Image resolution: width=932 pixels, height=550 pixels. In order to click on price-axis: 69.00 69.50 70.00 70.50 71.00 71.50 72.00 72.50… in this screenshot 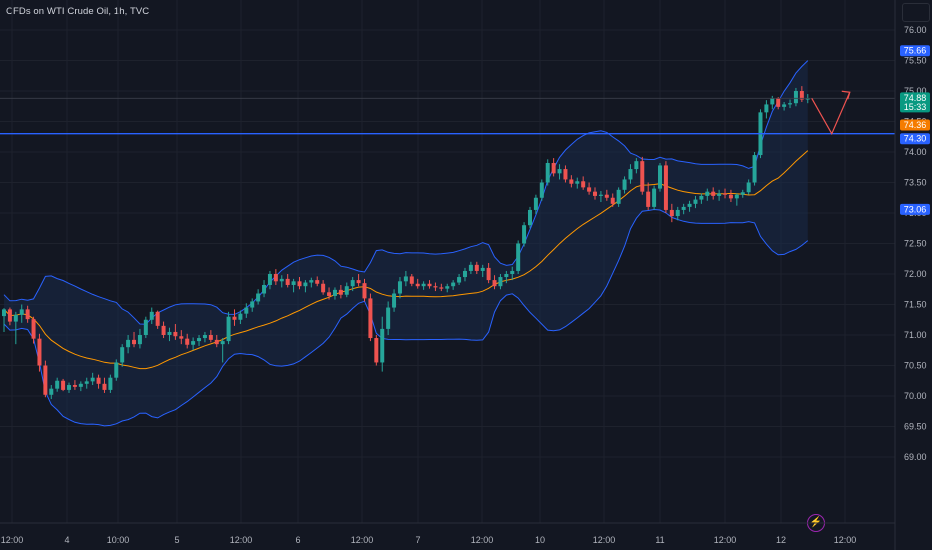, I will do `click(910, 275)`.